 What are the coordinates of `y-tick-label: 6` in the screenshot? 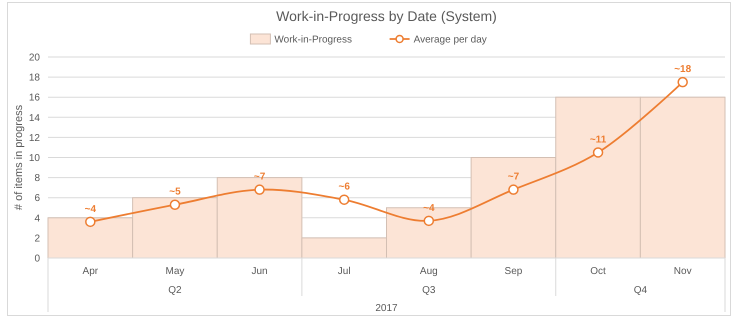 It's located at (37, 198).